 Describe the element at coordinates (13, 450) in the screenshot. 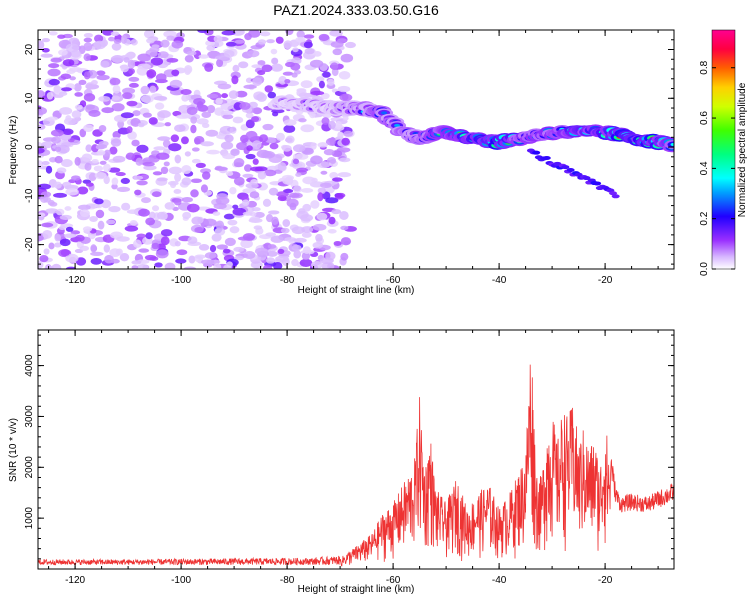

I see `snr-y-label: SNR (10 * v/v)` at that location.